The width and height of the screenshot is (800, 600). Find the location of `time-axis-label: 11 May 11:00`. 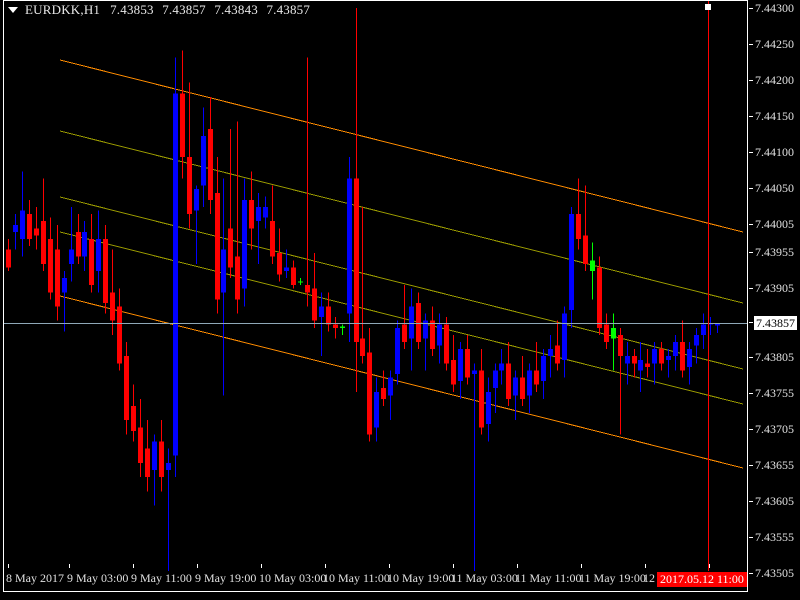

time-axis-label: 11 May 11:00 is located at coordinates (548, 578).